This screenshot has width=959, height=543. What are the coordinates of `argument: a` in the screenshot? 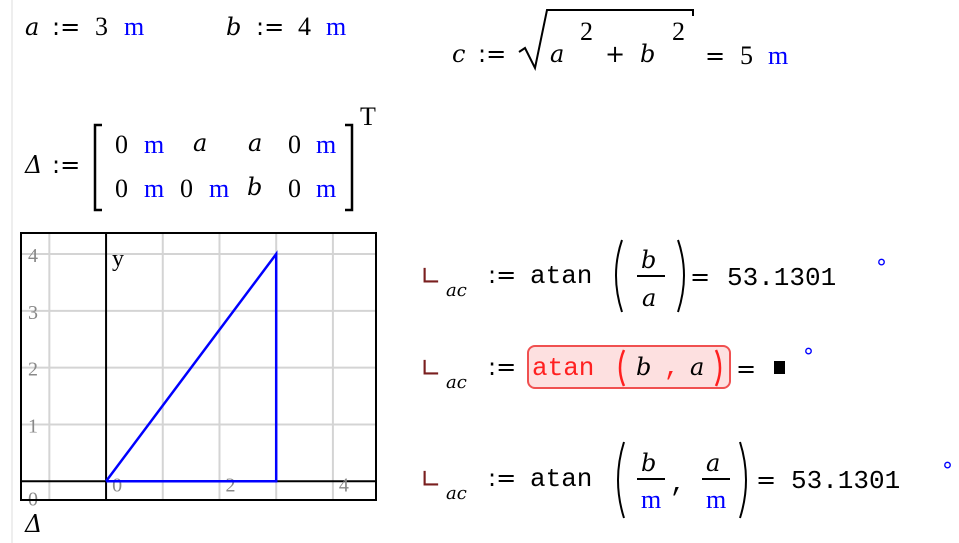 It's located at (697, 367).